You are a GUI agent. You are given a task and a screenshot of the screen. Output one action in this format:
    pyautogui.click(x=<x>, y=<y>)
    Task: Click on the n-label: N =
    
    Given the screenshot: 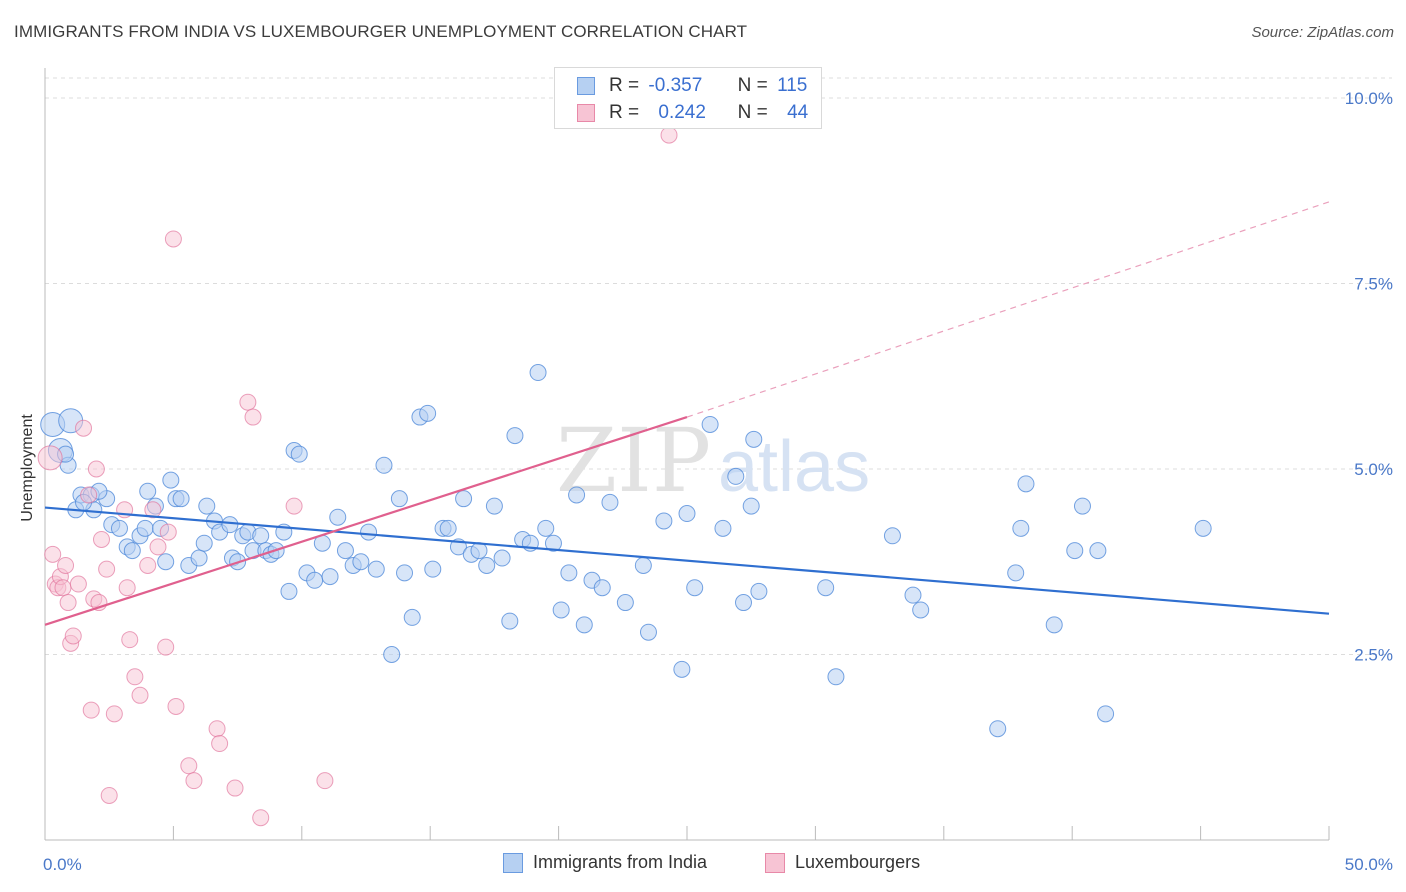 What is the action you would take?
    pyautogui.click(x=752, y=85)
    